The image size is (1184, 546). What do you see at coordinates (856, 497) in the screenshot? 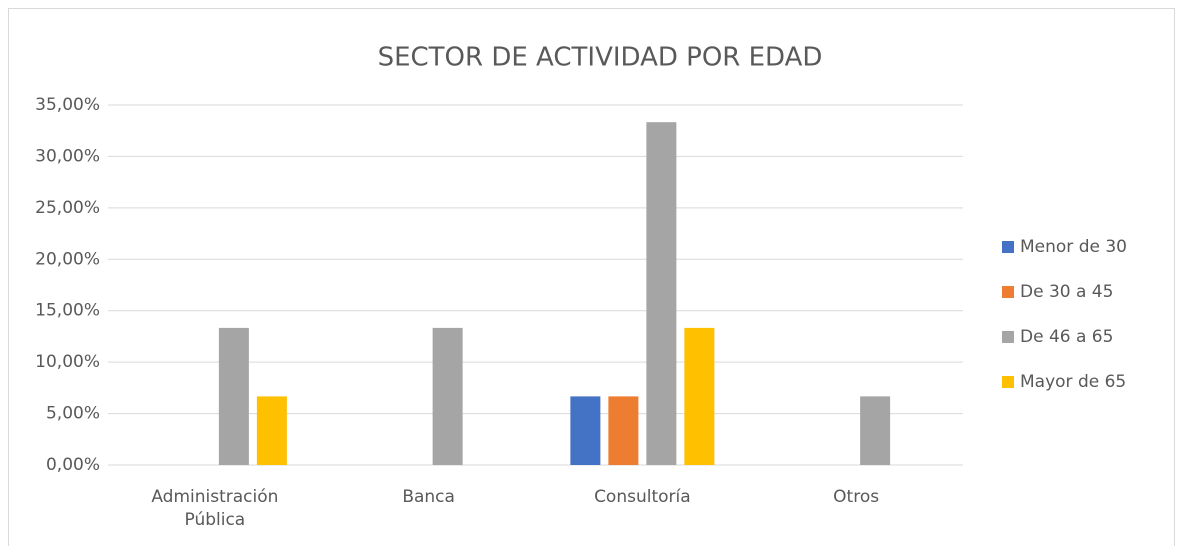
I see `x-tick-label: Otros` at bounding box center [856, 497].